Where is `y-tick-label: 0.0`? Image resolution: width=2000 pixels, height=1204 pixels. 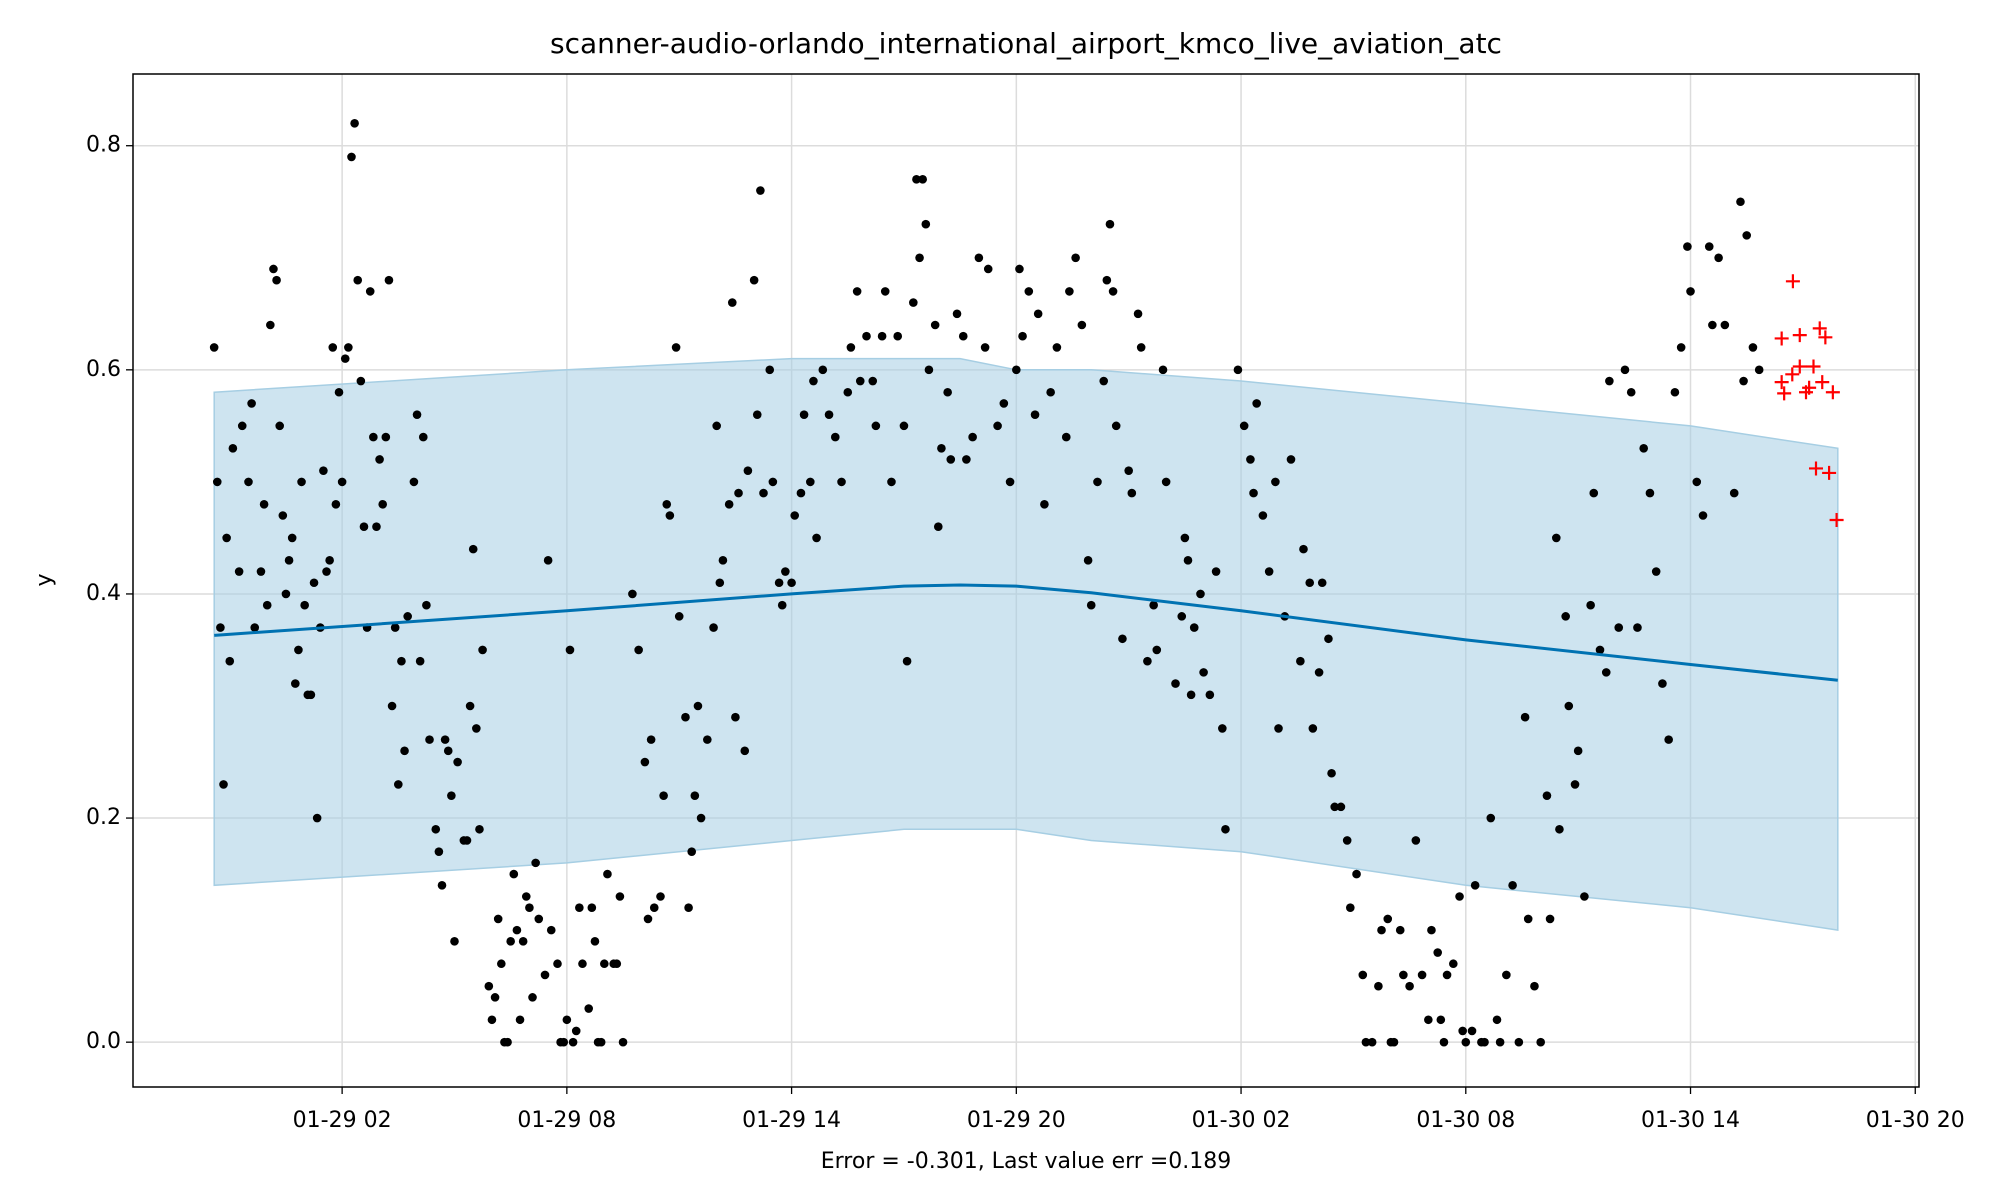 y-tick-label: 0.0 is located at coordinates (103, 1041).